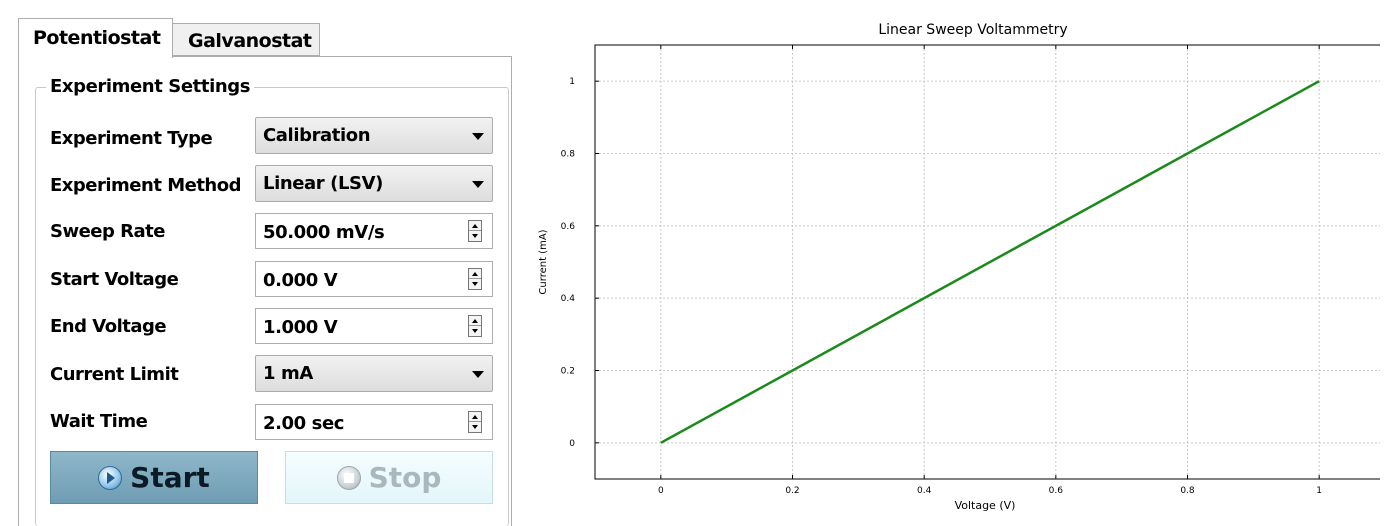 The image size is (1387, 526). Describe the element at coordinates (568, 372) in the screenshot. I see `y-tick-label: 0.2` at that location.